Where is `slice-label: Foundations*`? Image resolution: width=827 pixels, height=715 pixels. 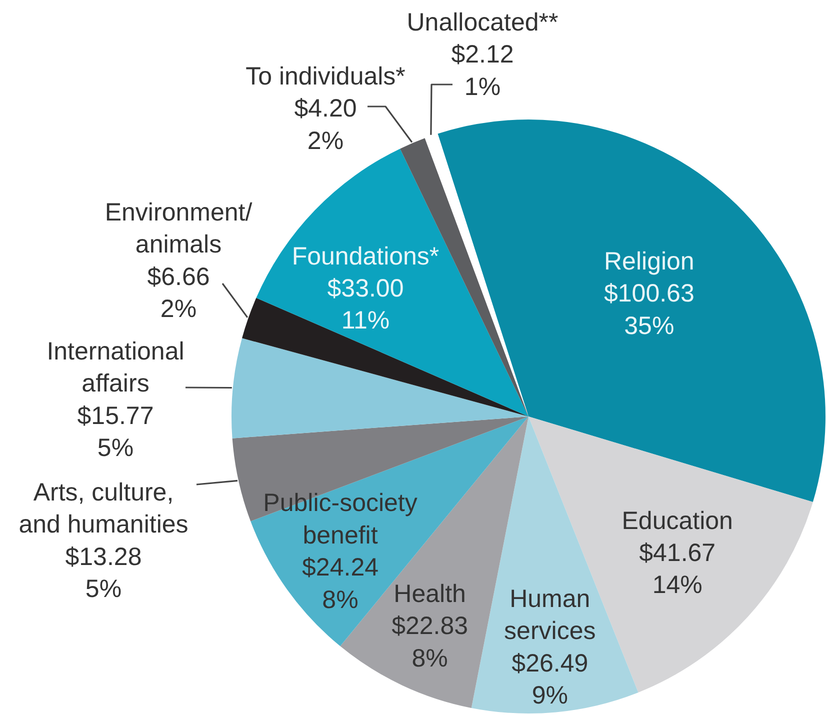 slice-label: Foundations* is located at coordinates (366, 256).